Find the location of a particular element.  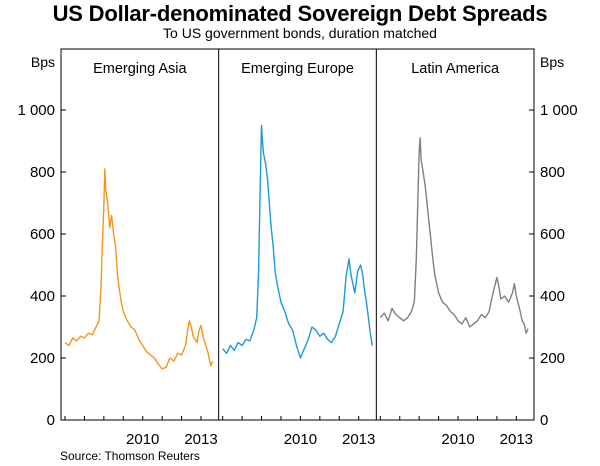

series-line-emerging-asia is located at coordinates (139, 269).